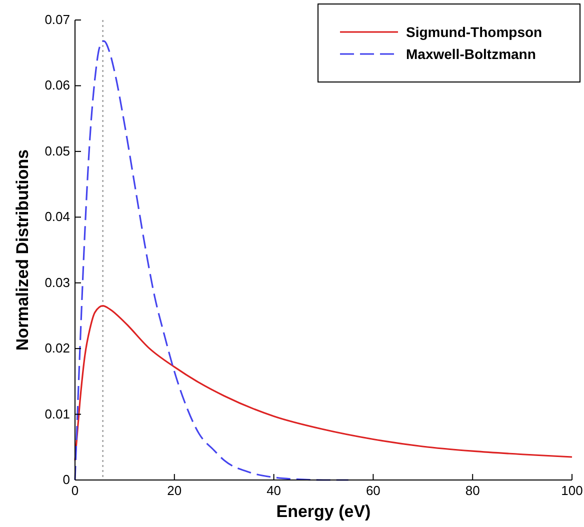 The image size is (584, 527). I want to click on x-tick-label: 20, so click(174, 490).